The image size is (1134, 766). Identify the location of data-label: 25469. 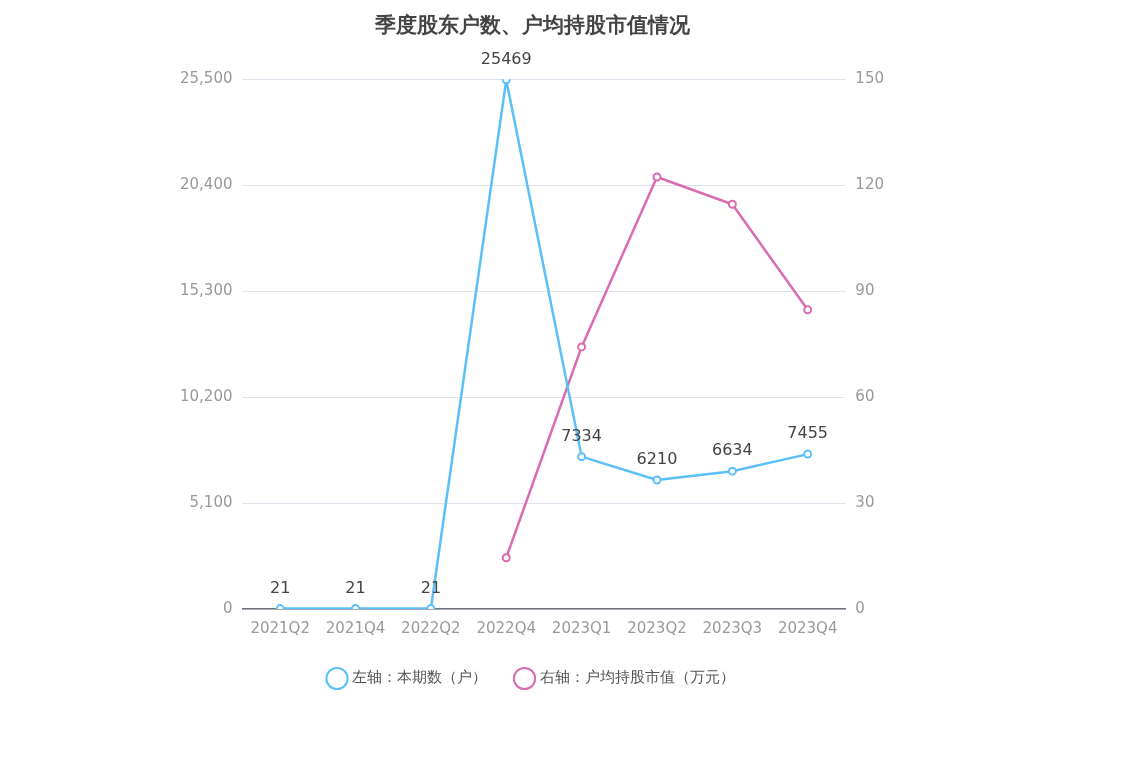
(506, 58).